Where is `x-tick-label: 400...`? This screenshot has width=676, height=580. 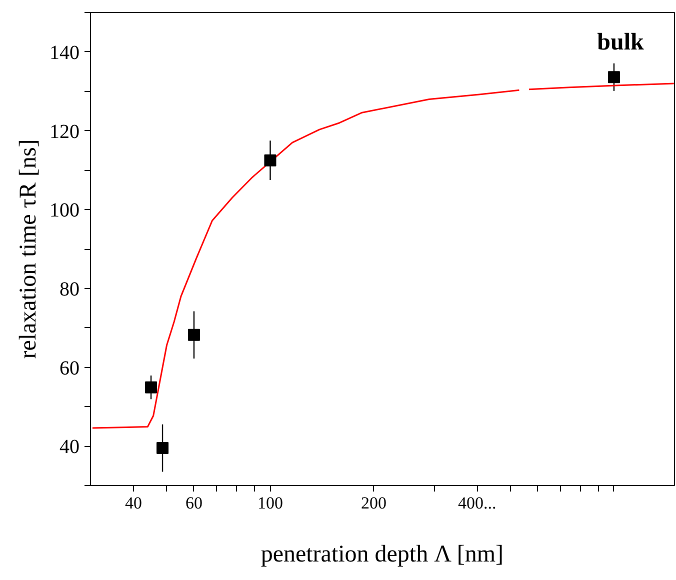
x-tick-label: 400... is located at coordinates (477, 503).